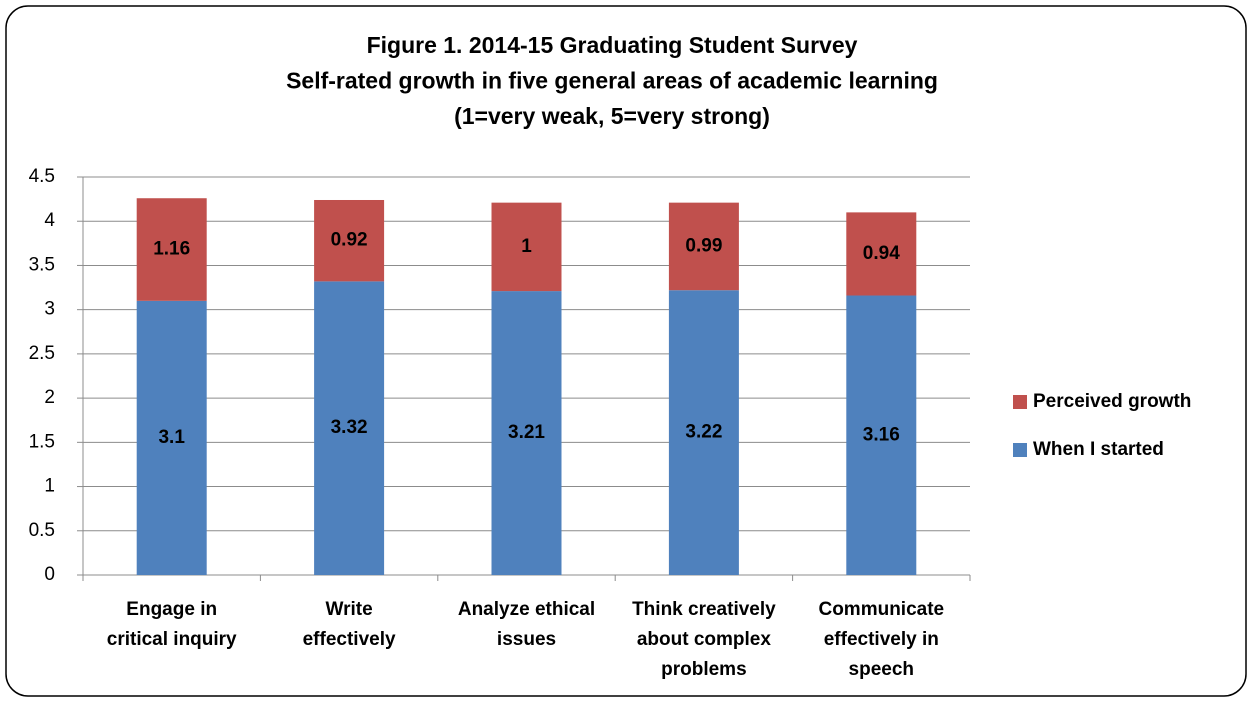 Image resolution: width=1253 pixels, height=702 pixels. What do you see at coordinates (704, 609) in the screenshot?
I see `x-tick-label: Think creatively` at bounding box center [704, 609].